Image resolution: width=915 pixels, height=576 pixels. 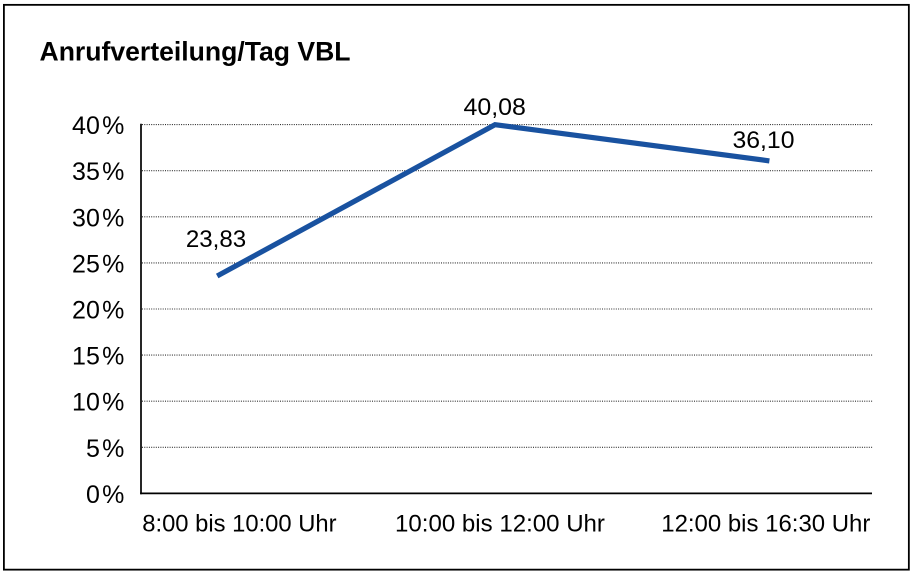 I want to click on svg-text: 5%, so click(x=105, y=449).